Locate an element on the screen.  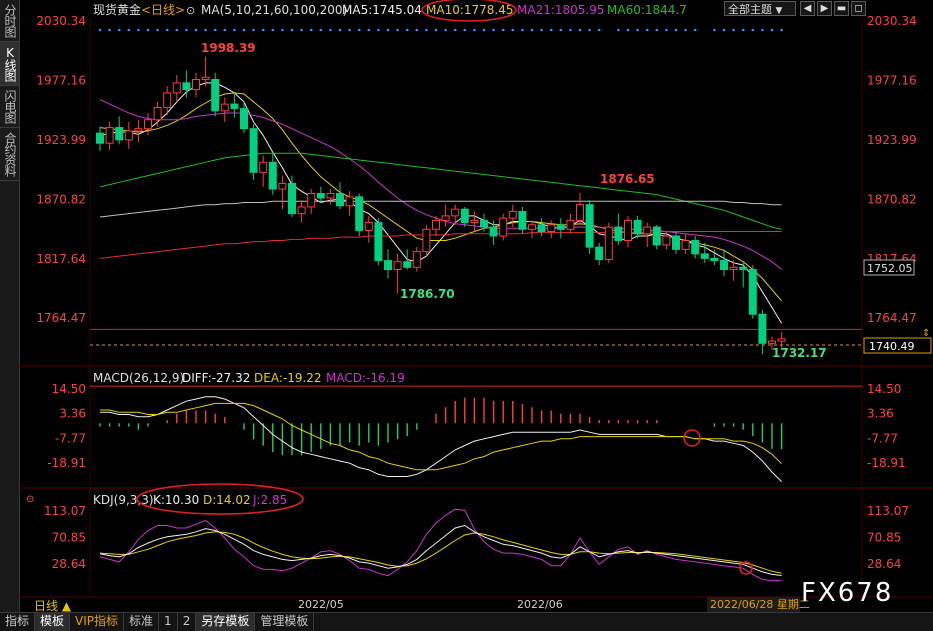
kdj-tick-left: 28.64 is located at coordinates (69, 564).